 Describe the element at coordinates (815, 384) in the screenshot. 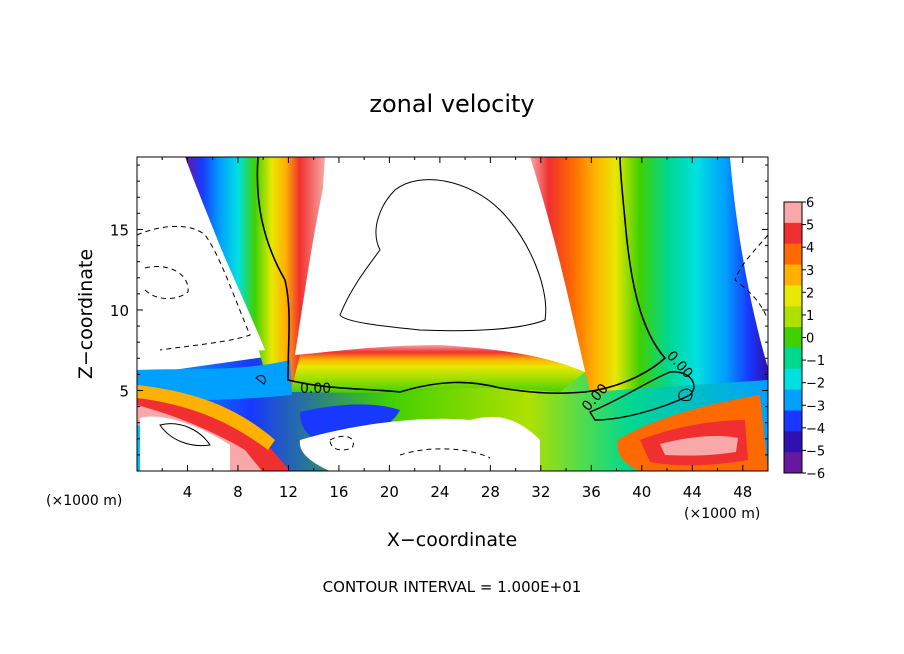

I see `colorbar-tick-label: −2` at that location.